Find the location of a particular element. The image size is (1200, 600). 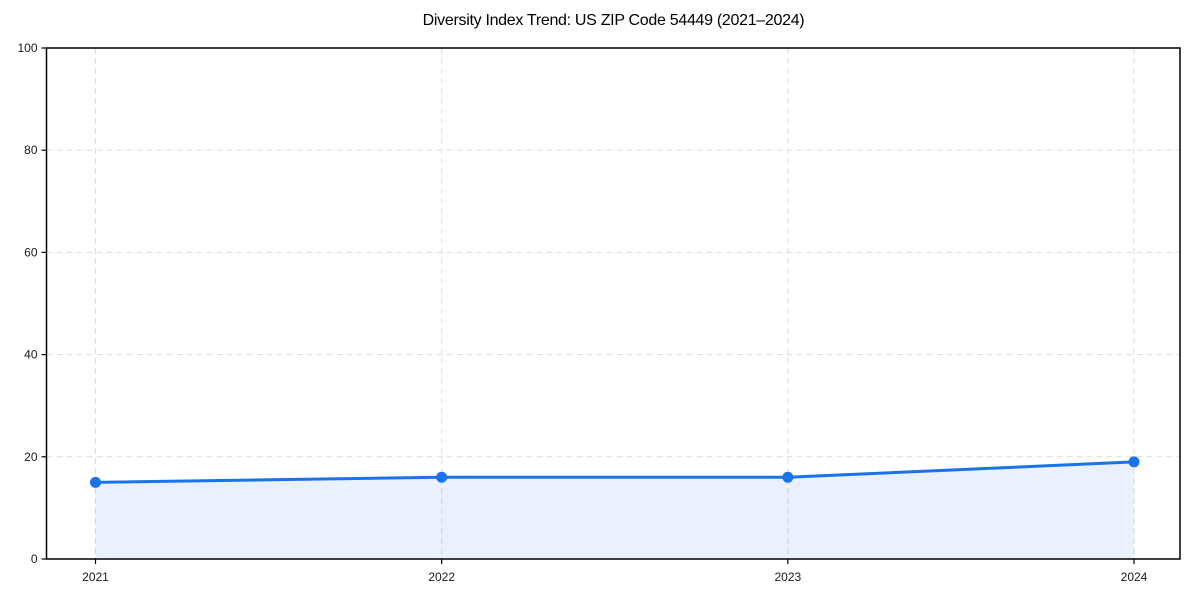

x-tick-label: 2024 is located at coordinates (1134, 577).